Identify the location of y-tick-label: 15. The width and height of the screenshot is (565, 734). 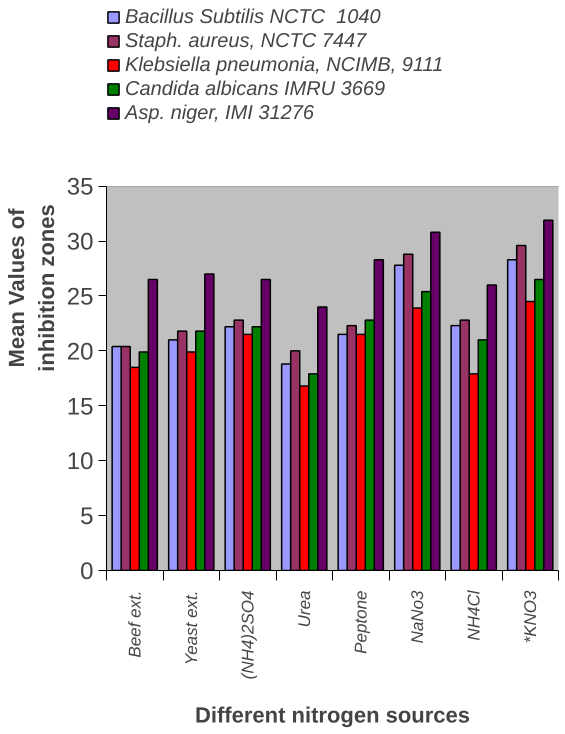
(80, 406).